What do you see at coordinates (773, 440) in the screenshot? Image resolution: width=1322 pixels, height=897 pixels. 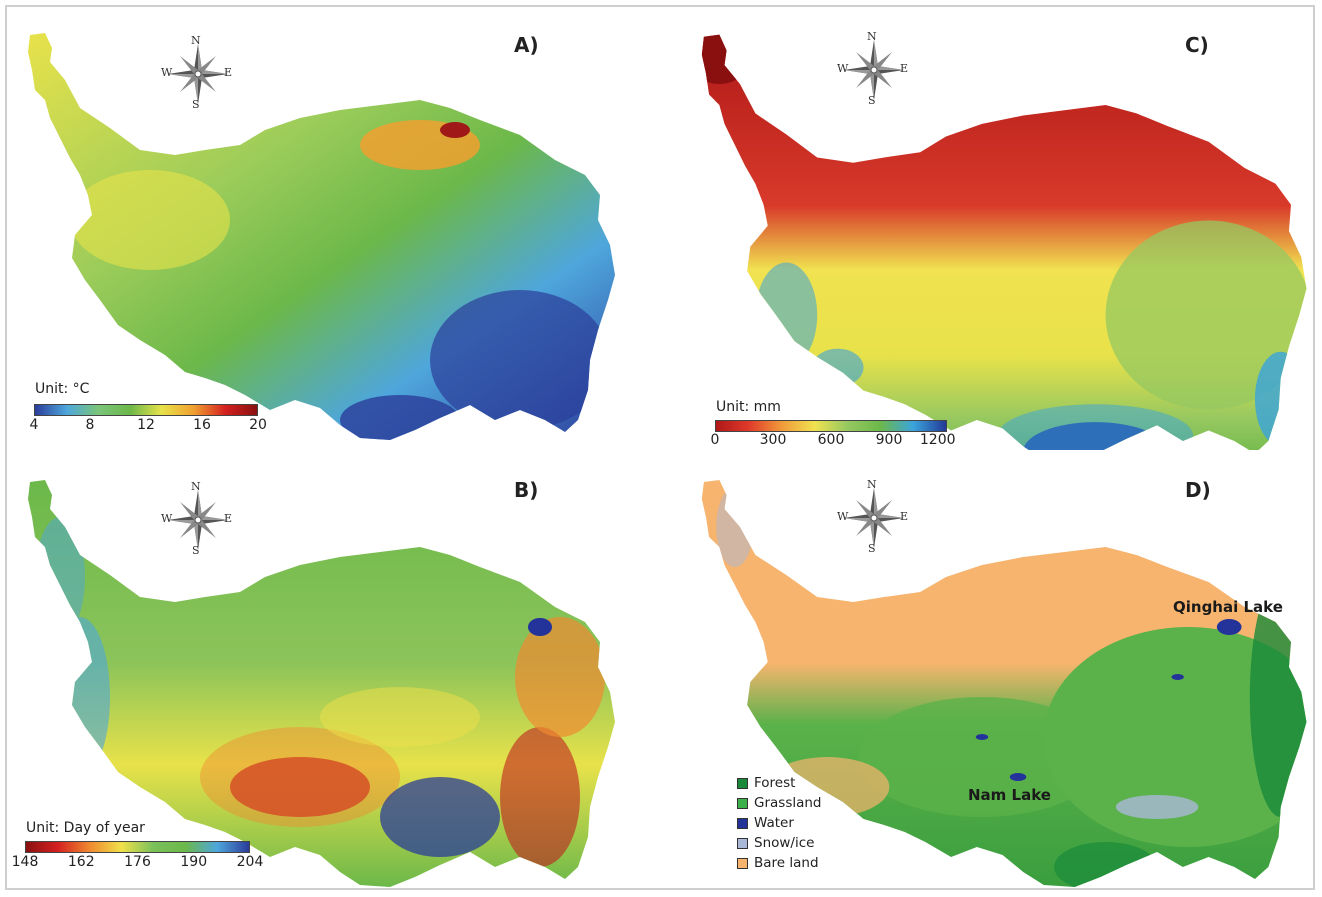 I see `tick-c-2: 300` at bounding box center [773, 440].